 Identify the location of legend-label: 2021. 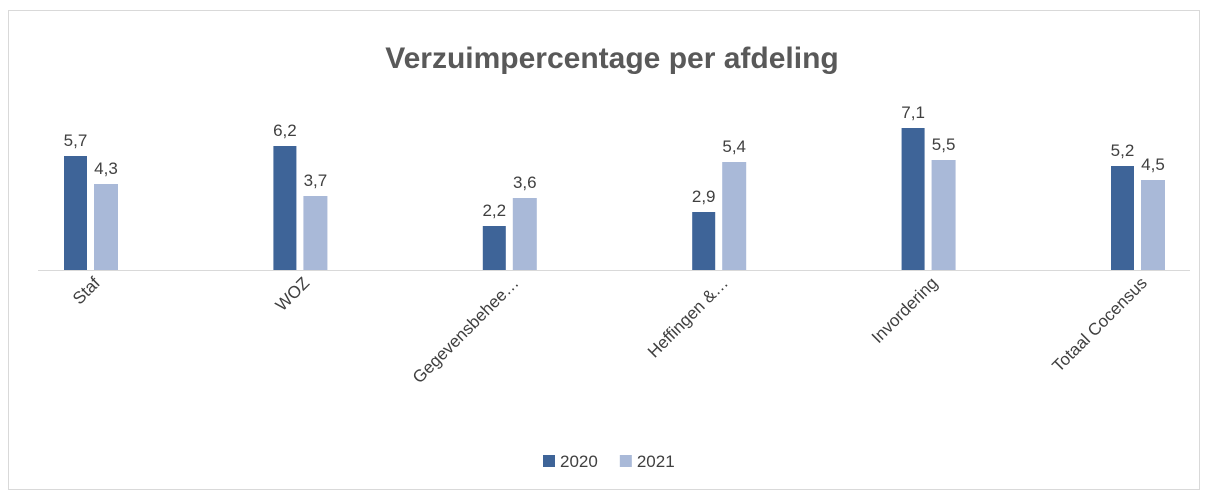
(656, 461).